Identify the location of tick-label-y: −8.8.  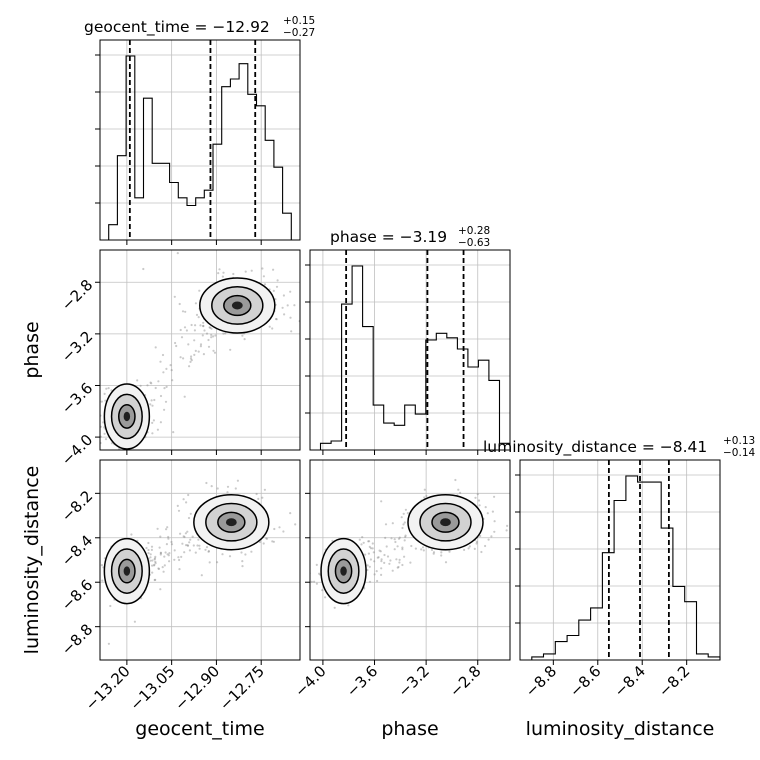
(77, 639).